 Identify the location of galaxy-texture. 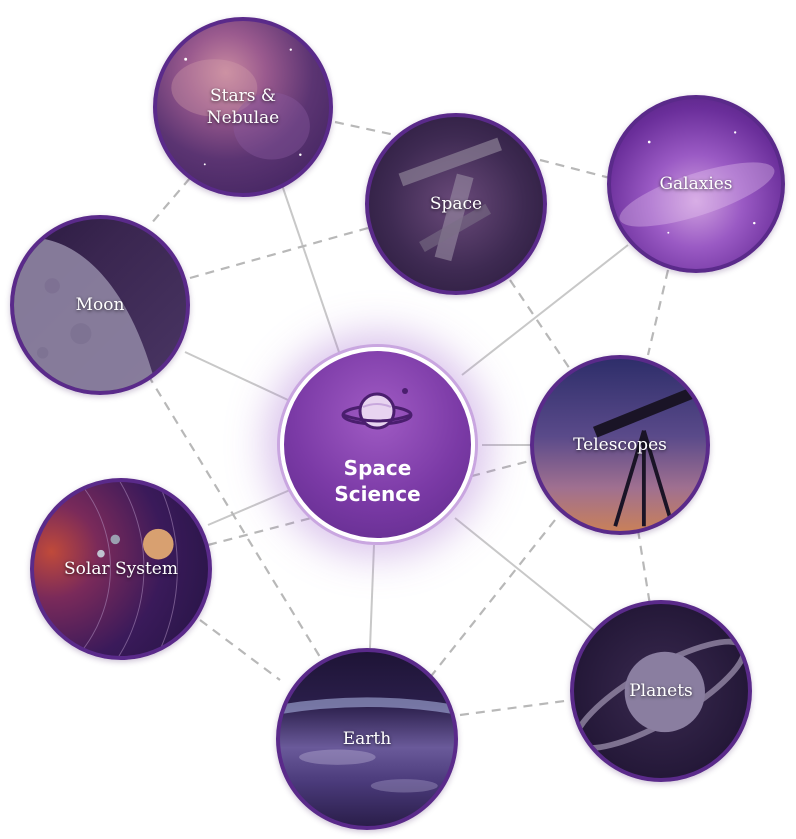
(697, 182).